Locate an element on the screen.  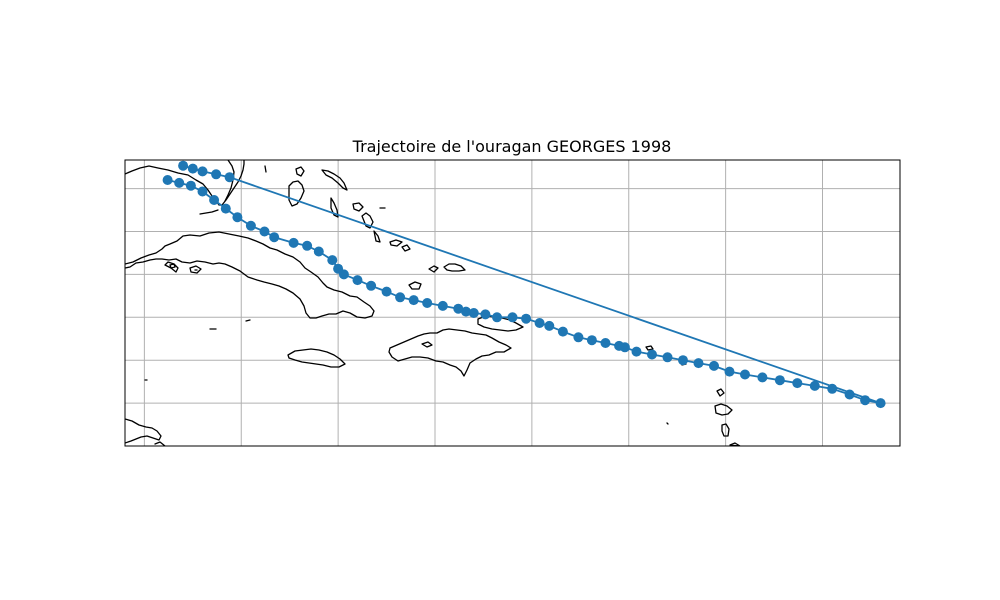
coastline-gonave is located at coordinates (427, 344).